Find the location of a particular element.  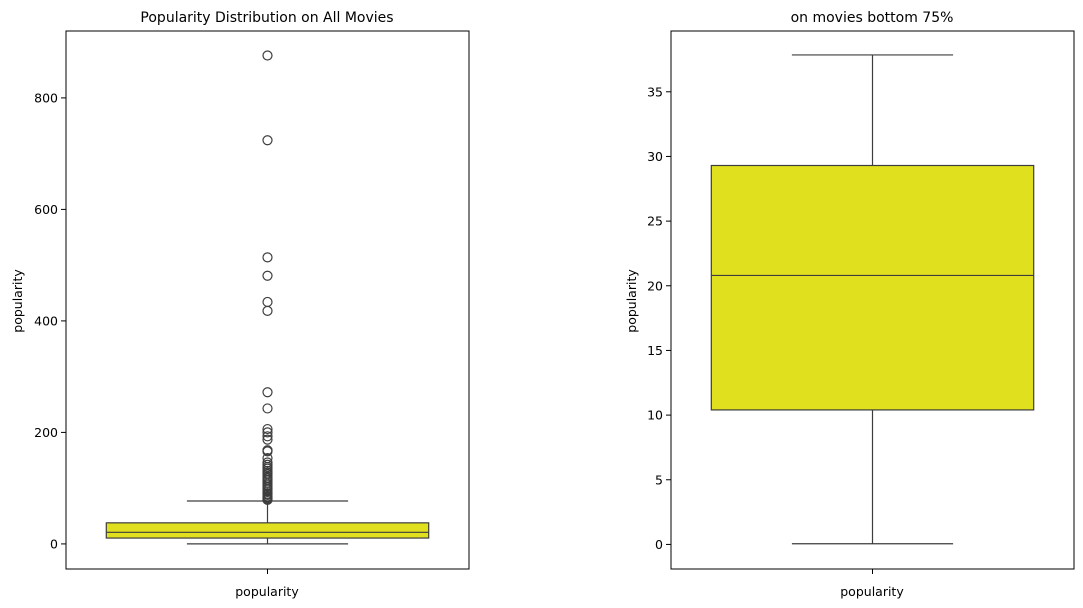

y-tick-label: 5 is located at coordinates (659, 479).